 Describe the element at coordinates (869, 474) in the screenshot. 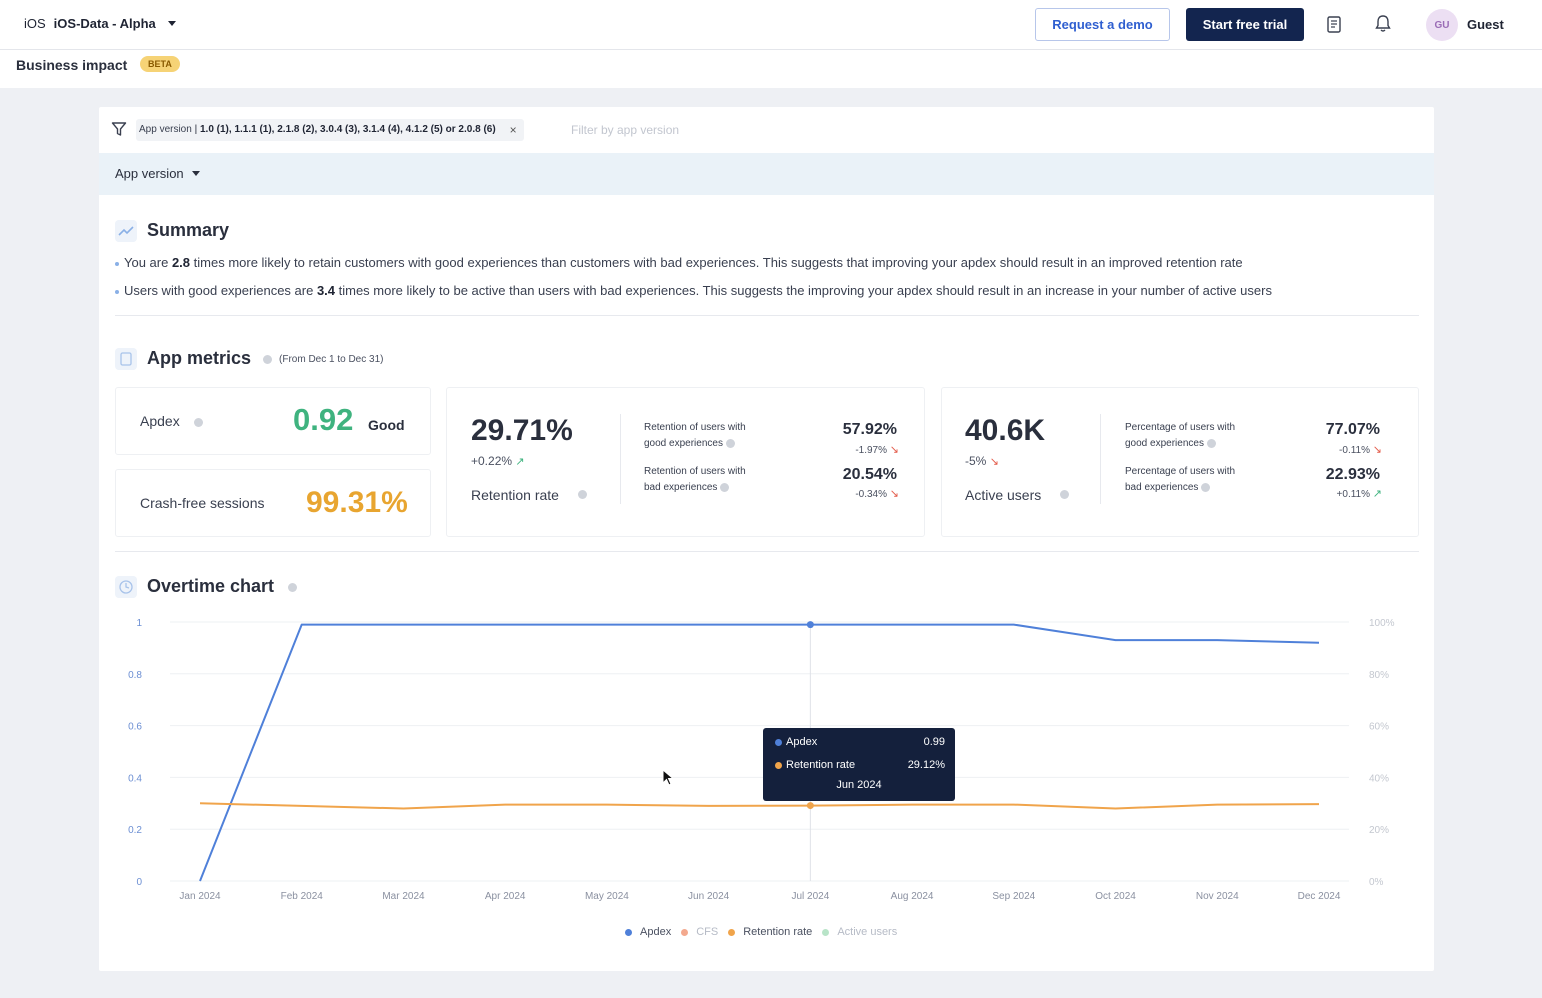

I see `retention-bad-value: 20.54%` at that location.